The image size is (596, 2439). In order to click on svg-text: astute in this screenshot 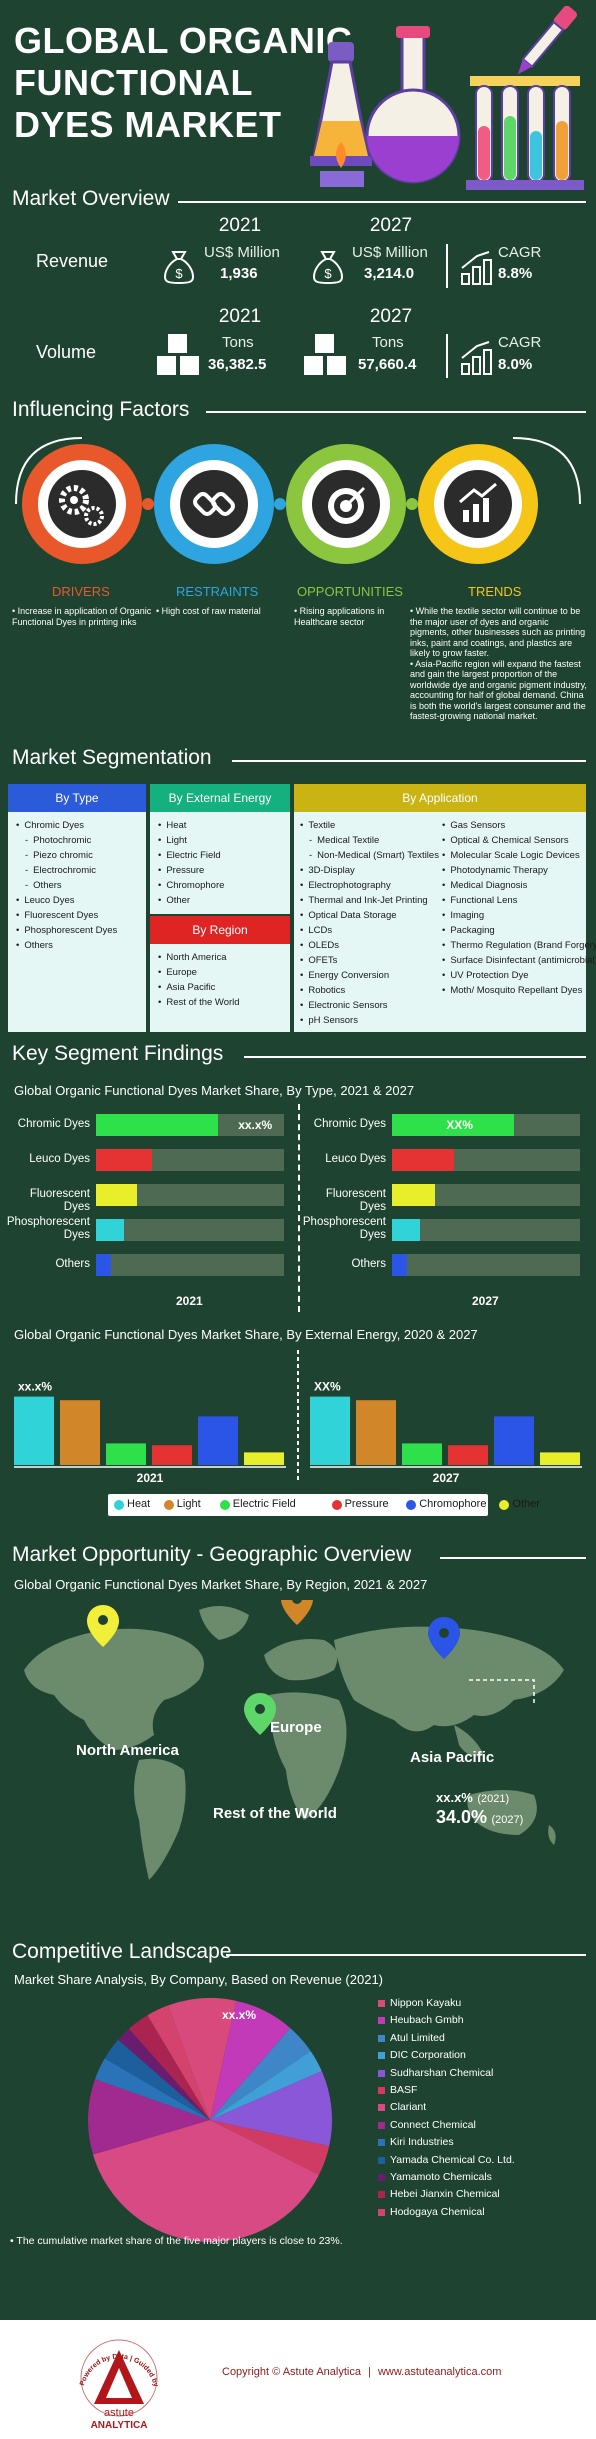, I will do `click(119, 2413)`.